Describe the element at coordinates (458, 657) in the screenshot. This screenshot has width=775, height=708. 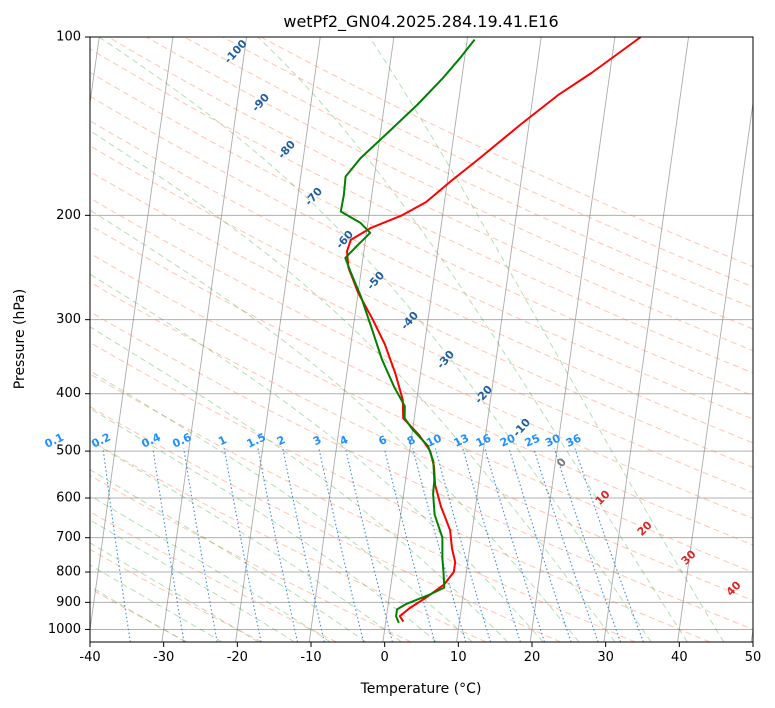
I see `x-tick-label: 10` at that location.